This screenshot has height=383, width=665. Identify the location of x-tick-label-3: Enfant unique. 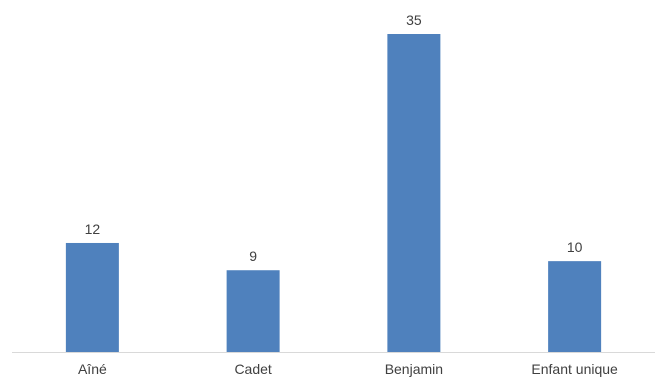
(574, 369).